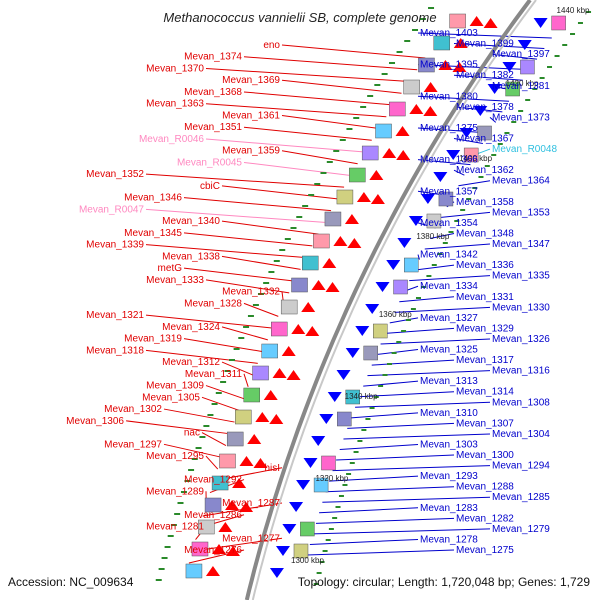 This screenshot has height=600, width=600. I want to click on gene-label: Mevan_1338, so click(191, 256).